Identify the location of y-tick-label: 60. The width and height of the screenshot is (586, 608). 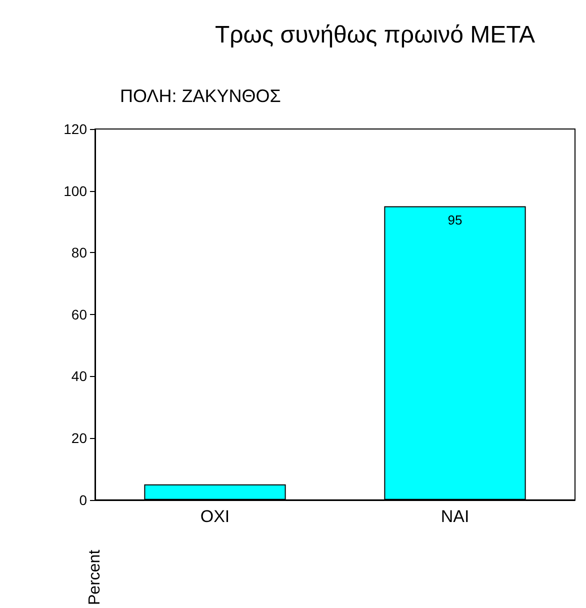
(79, 314).